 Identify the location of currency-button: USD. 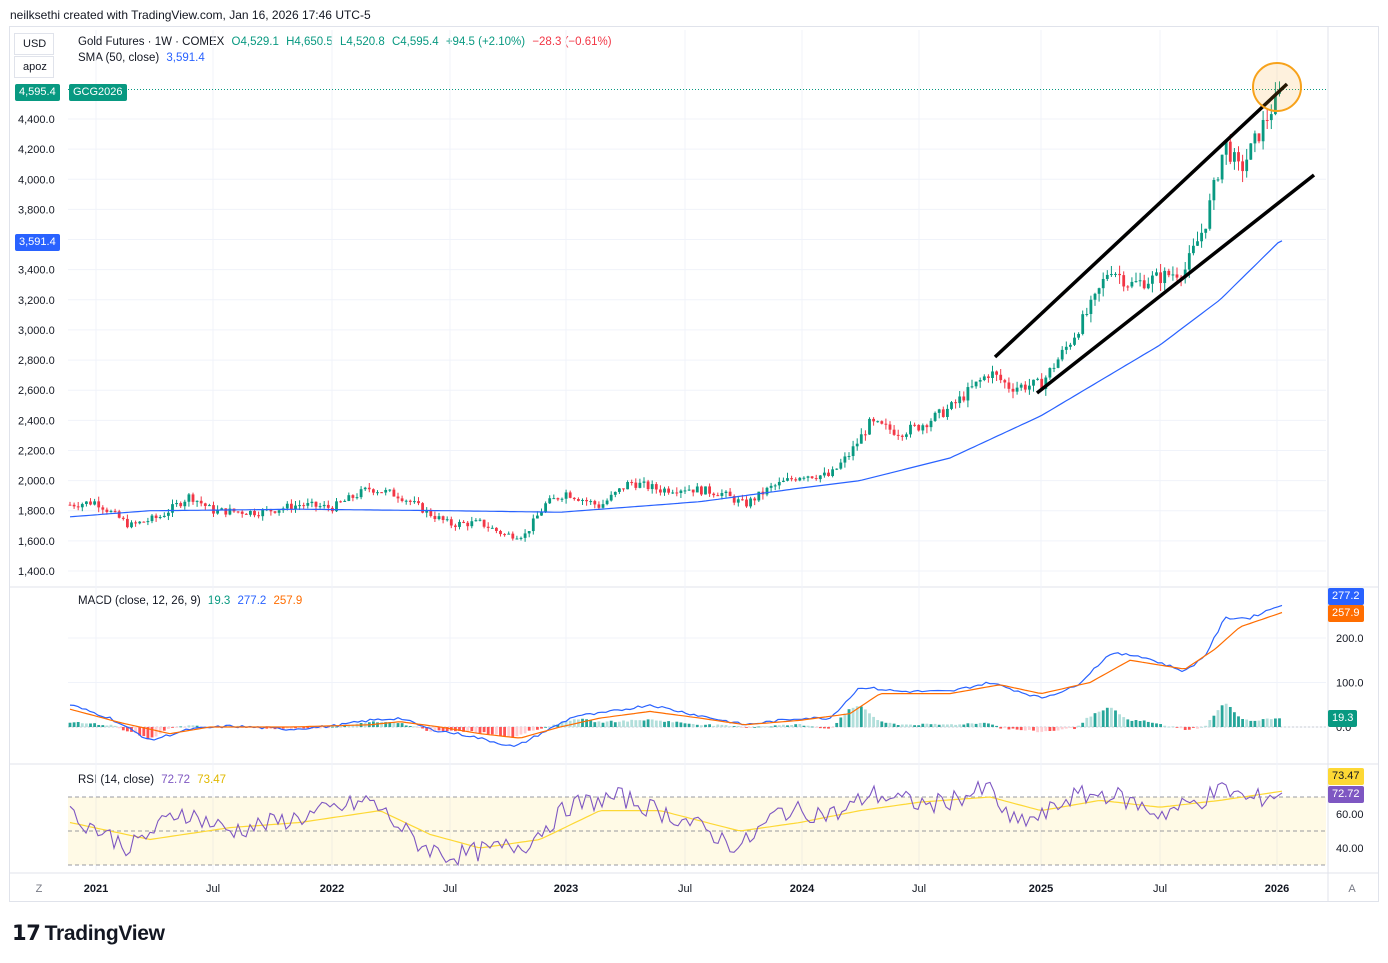
(34, 44).